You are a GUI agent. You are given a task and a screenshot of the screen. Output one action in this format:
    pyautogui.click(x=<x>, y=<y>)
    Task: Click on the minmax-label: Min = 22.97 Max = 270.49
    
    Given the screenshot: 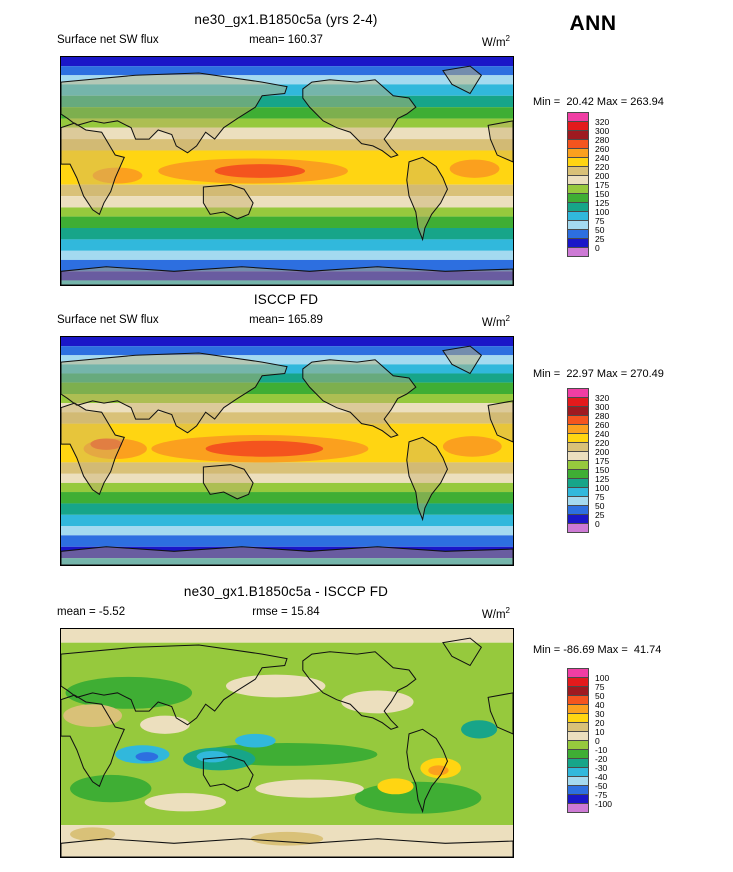 What is the action you would take?
    pyautogui.click(x=598, y=374)
    